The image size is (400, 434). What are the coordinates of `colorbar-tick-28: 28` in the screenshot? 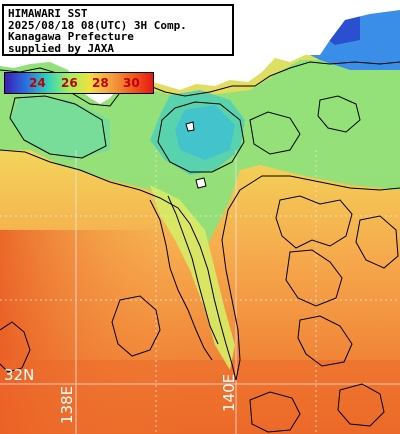 It's located at (100, 83).